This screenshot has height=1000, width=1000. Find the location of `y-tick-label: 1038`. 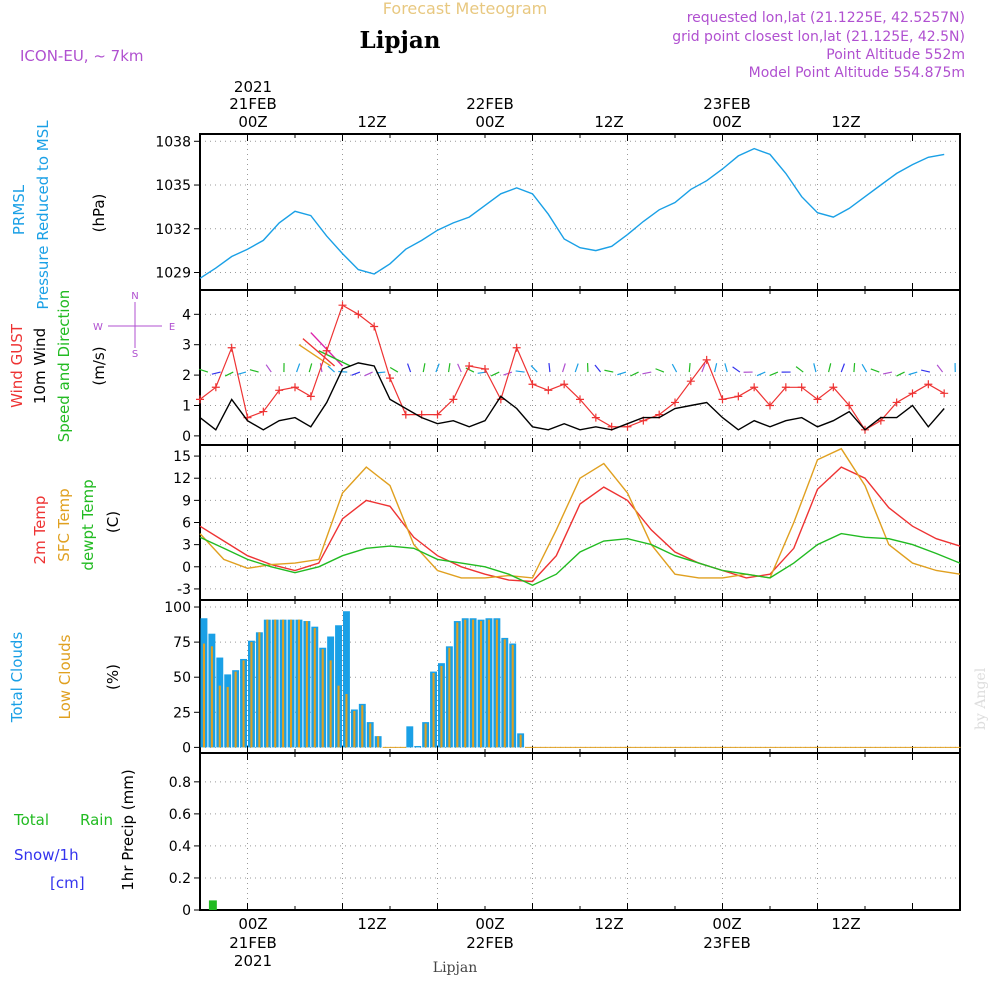

y-tick-label: 1038 is located at coordinates (173, 142).